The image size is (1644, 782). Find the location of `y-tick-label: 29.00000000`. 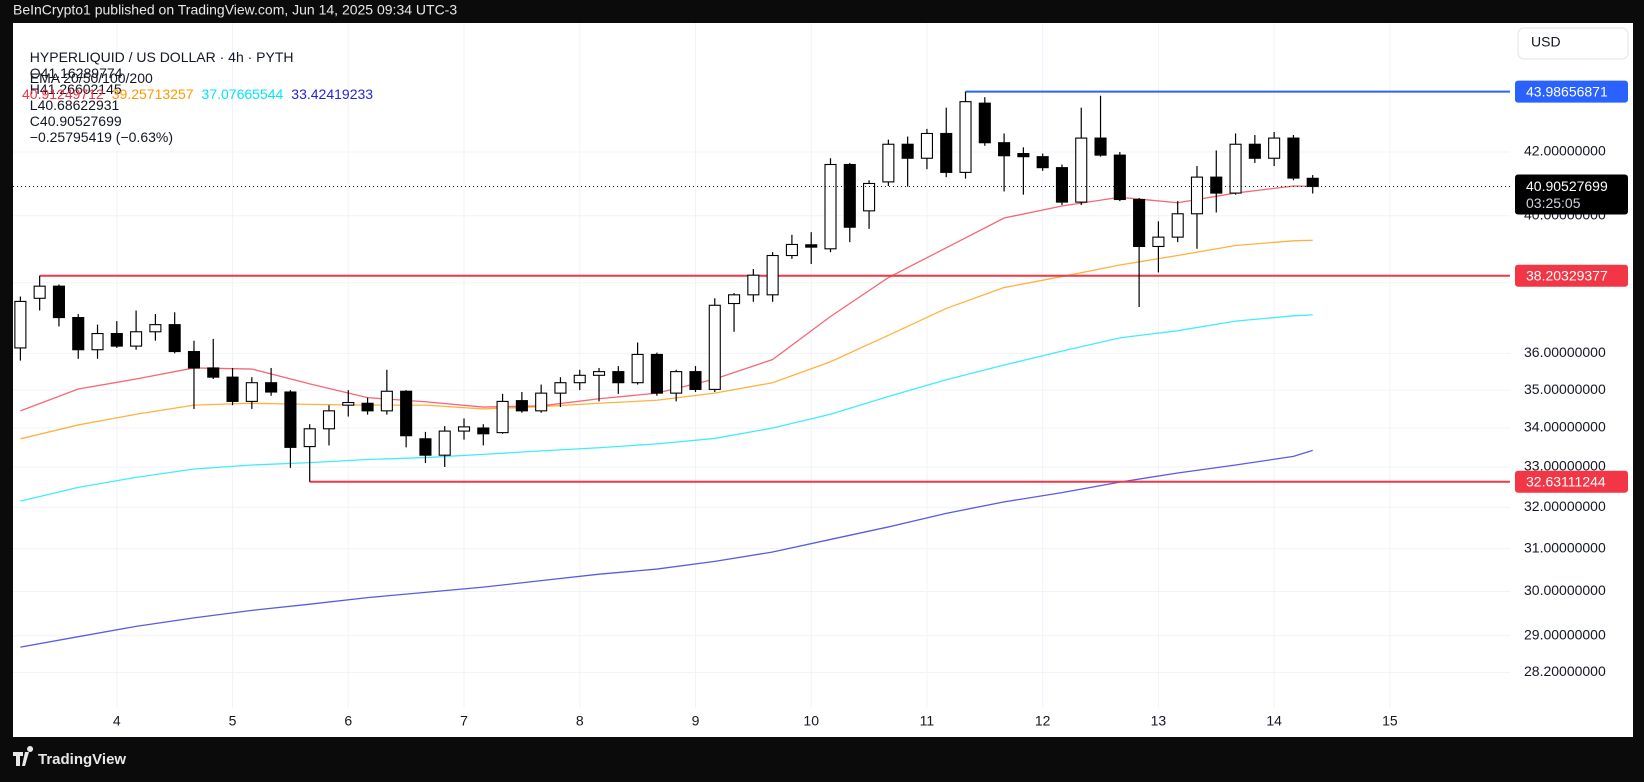

y-tick-label: 29.00000000 is located at coordinates (1565, 634).